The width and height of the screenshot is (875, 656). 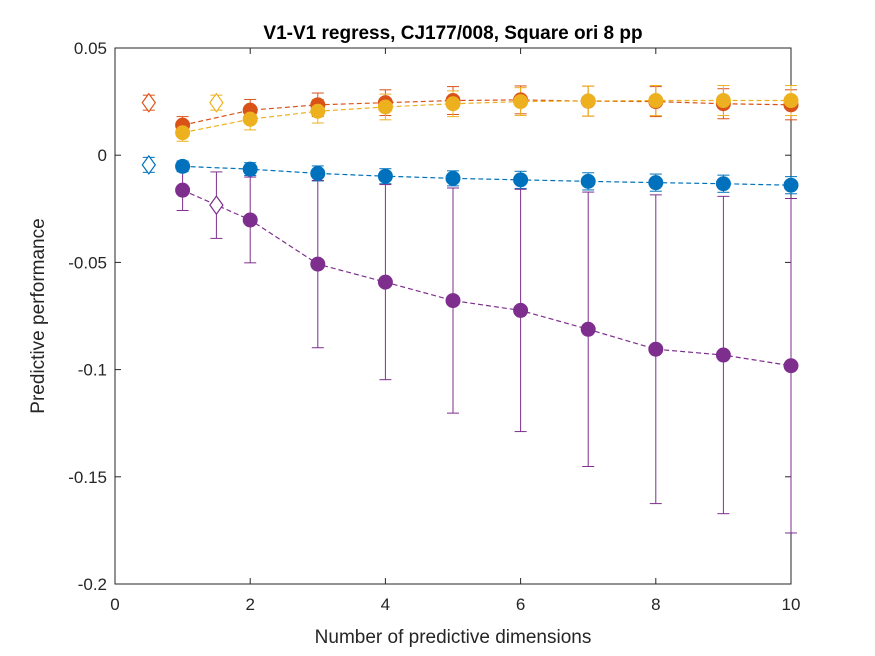 I want to click on y-tick-label: 0, so click(x=102, y=155).